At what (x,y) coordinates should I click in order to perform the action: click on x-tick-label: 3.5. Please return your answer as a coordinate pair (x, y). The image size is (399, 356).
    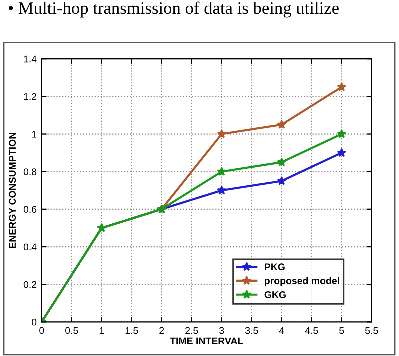
    Looking at the image, I should click on (251, 330).